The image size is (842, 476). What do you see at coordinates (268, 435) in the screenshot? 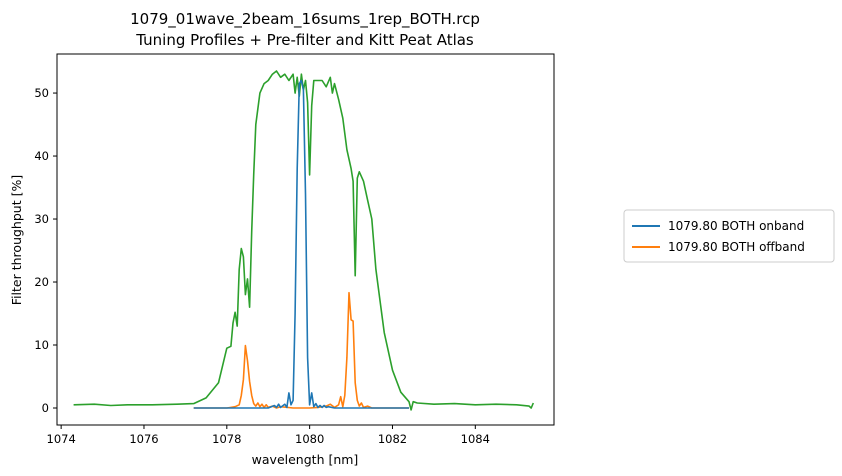
I see `x-axis-ticks: 1074 1076 1078 1080 1082 1084` at bounding box center [268, 435].